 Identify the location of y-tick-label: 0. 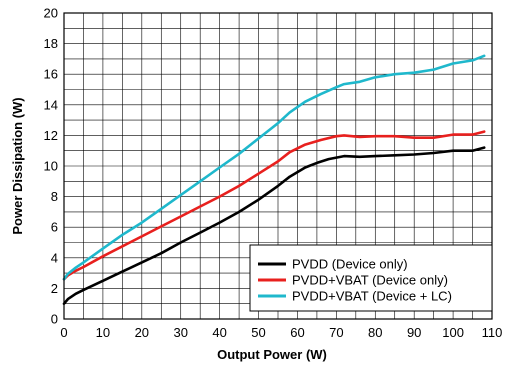
(54, 319).